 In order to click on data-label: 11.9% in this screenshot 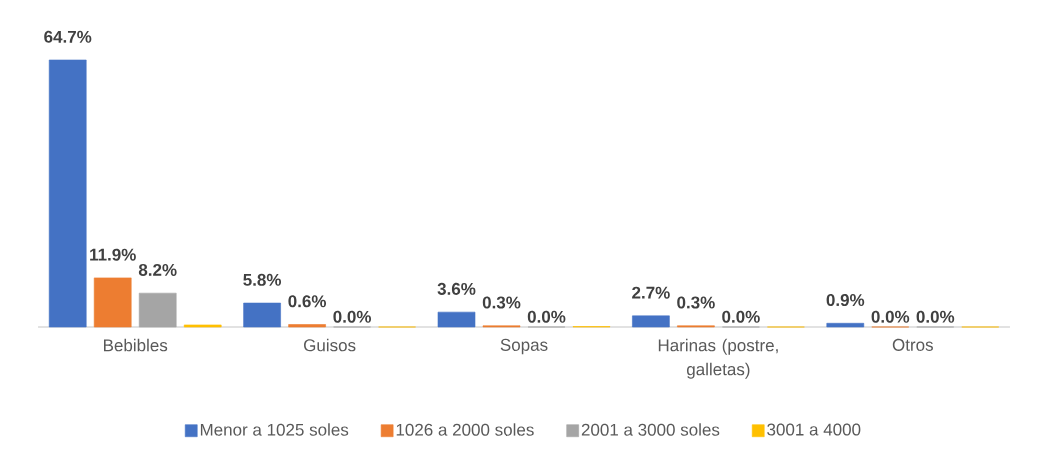, I will do `click(113, 254)`.